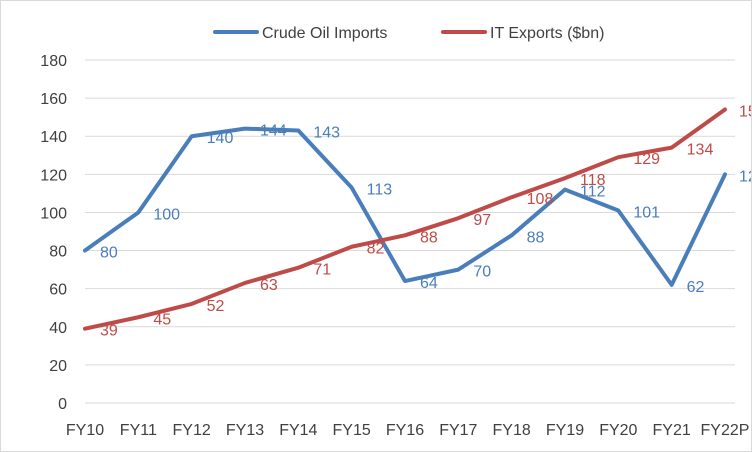  What do you see at coordinates (672, 430) in the screenshot?
I see `x-tick-label: FY21` at bounding box center [672, 430].